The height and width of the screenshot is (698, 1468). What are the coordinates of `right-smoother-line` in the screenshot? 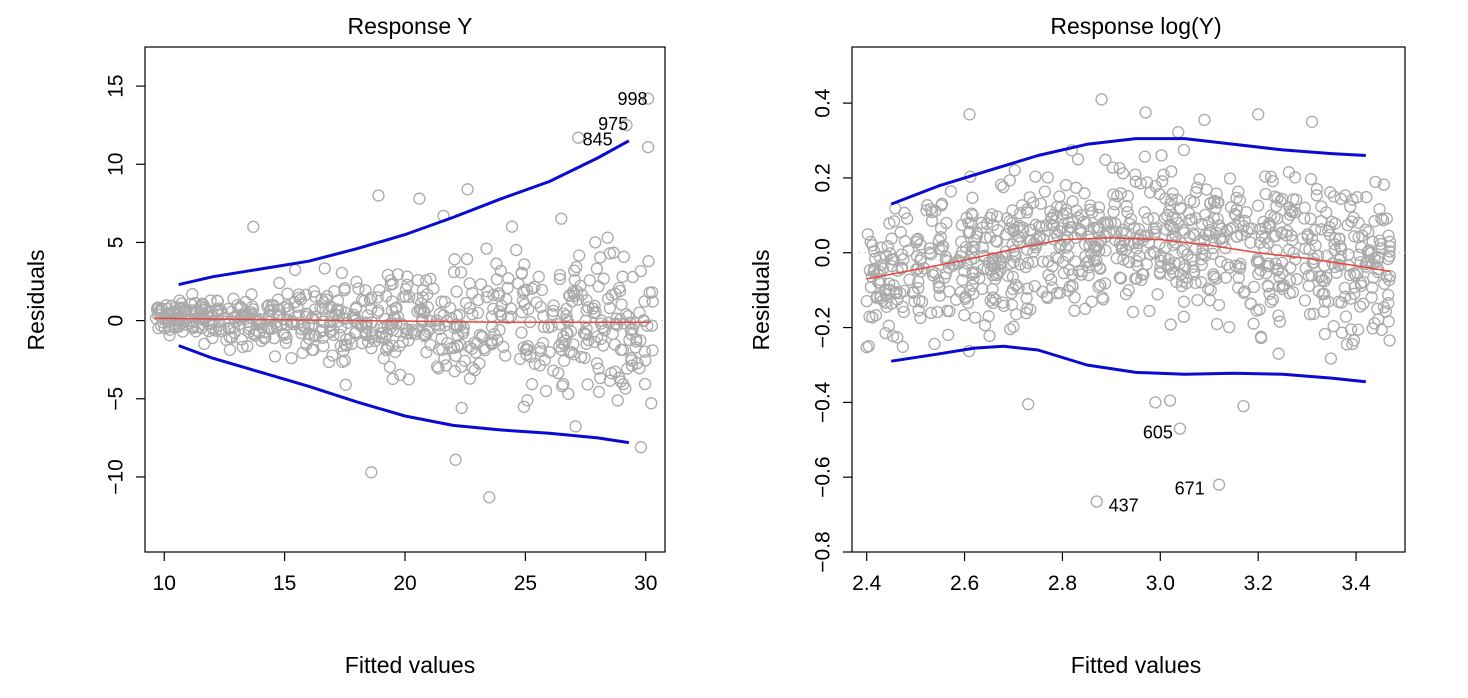 It's located at (1128, 258).